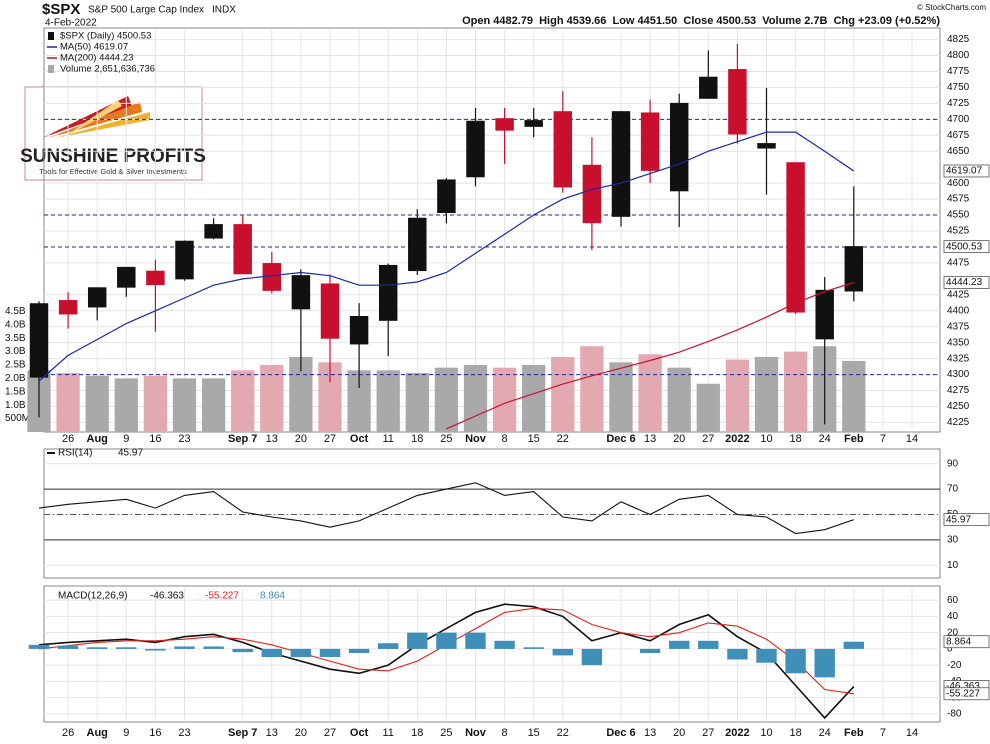 The width and height of the screenshot is (990, 744). What do you see at coordinates (953, 600) in the screenshot?
I see `y-tick-label: 60` at bounding box center [953, 600].